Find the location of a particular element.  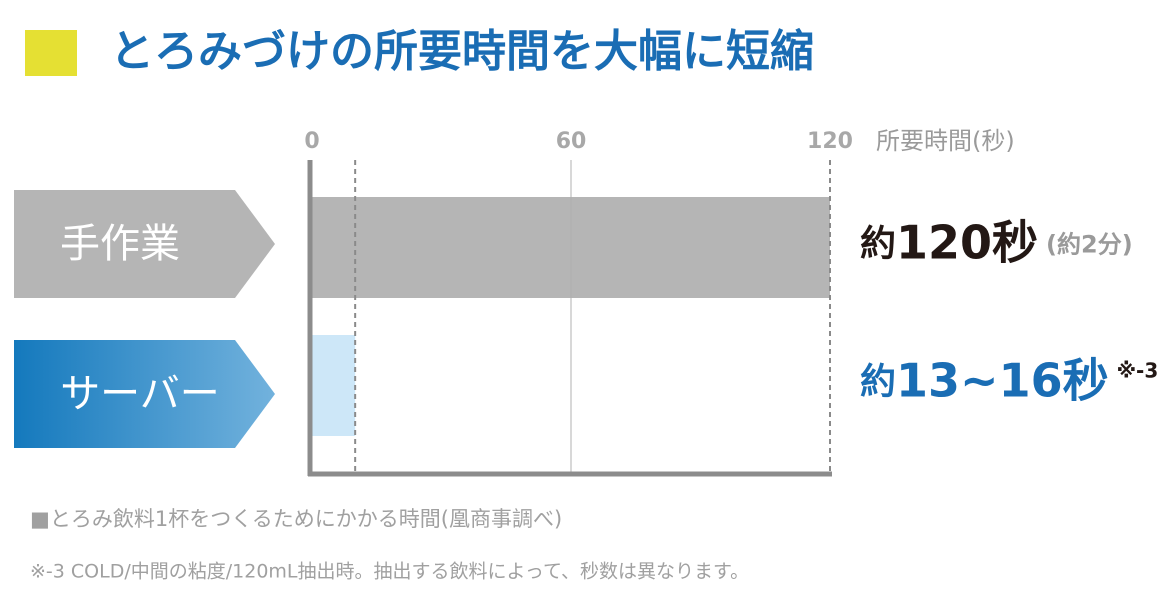

title-marker is located at coordinates (51, 53).